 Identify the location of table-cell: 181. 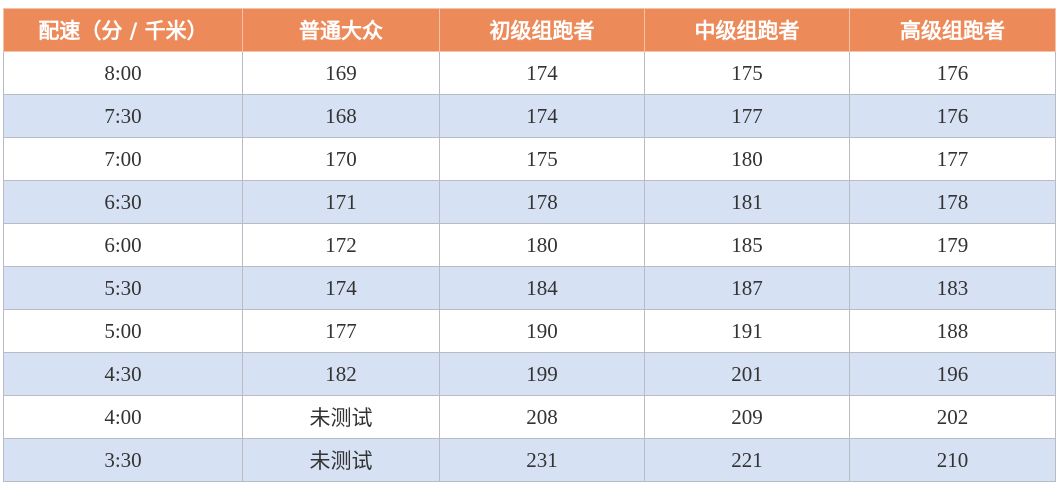
(747, 202).